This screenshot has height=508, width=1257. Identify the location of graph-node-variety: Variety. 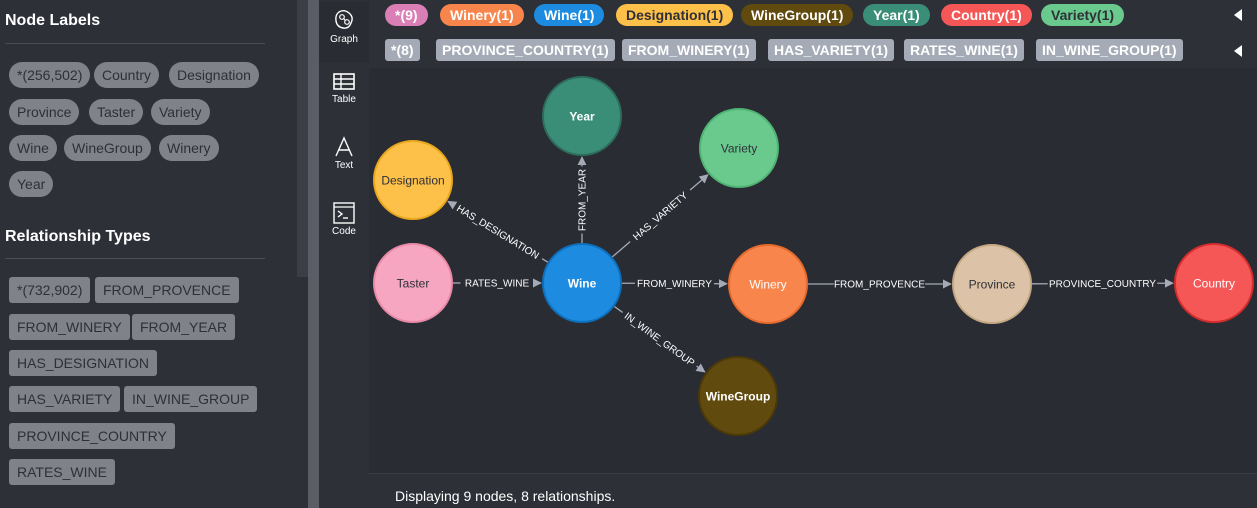
(739, 148).